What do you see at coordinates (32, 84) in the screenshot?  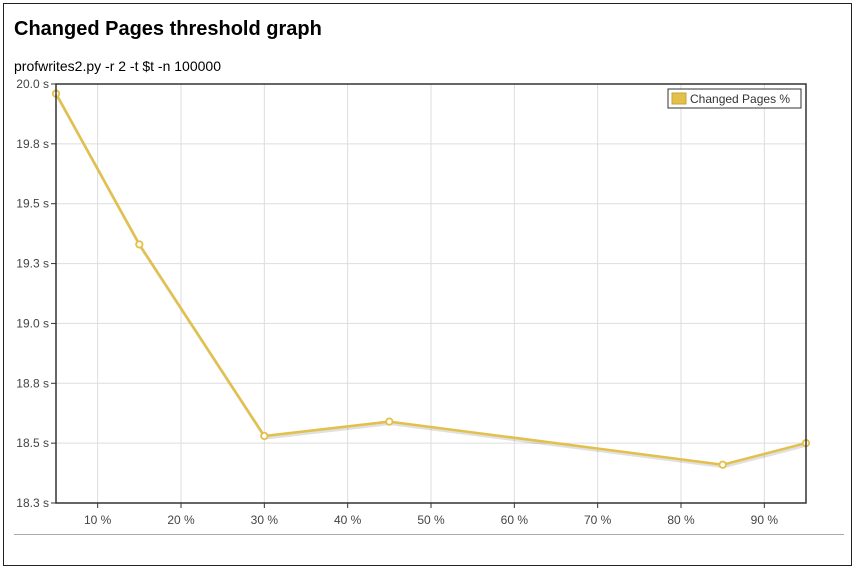 I see `y-tick-label: 20.0 s` at bounding box center [32, 84].